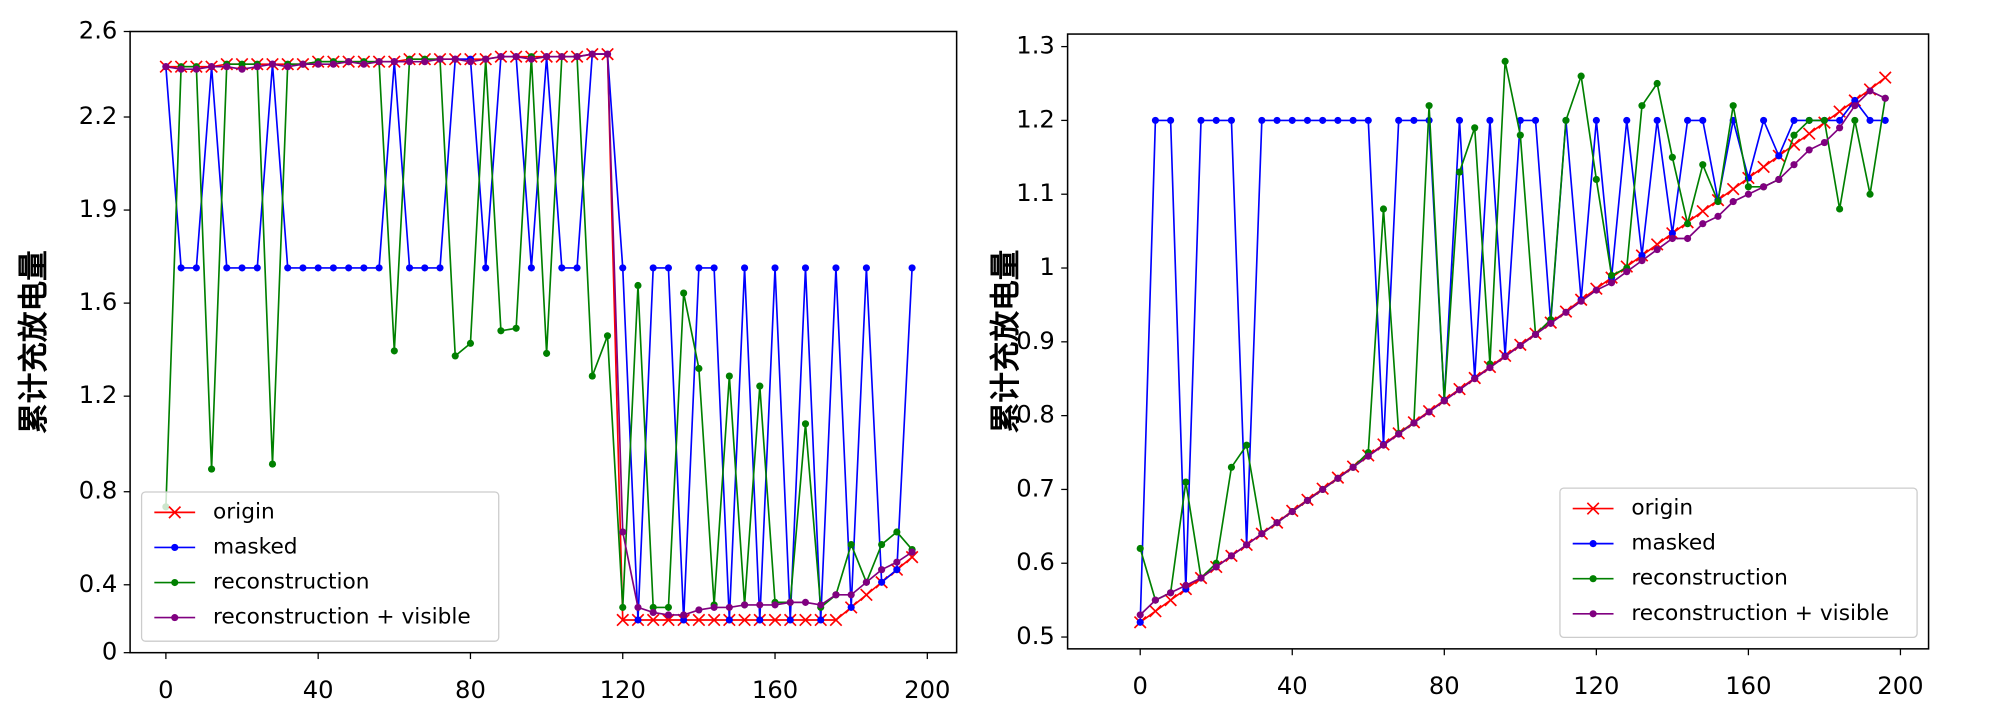  Describe the element at coordinates (1035, 46) in the screenshot. I see `y-tick-label: 1.3` at that location.